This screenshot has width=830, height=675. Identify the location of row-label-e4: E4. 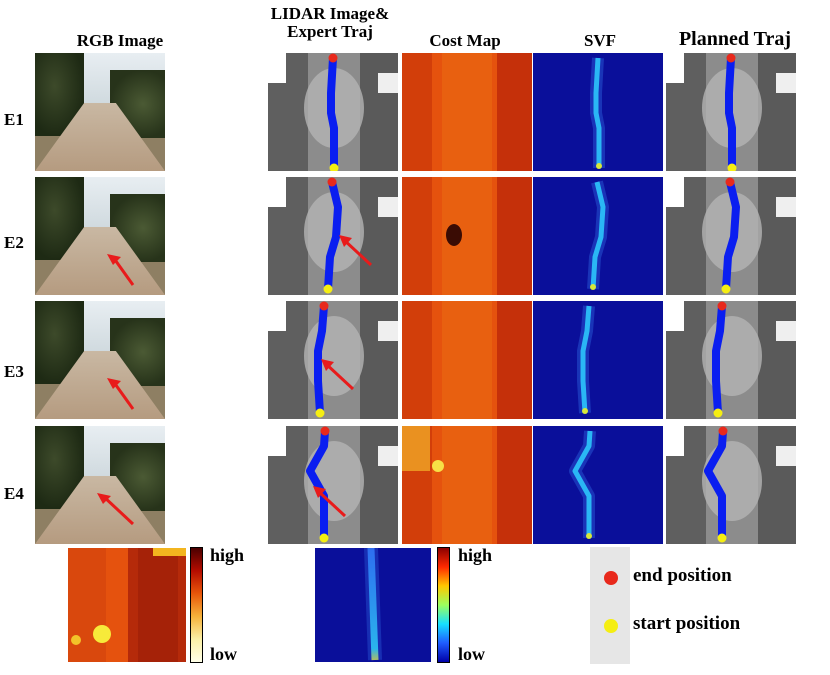
(14, 493).